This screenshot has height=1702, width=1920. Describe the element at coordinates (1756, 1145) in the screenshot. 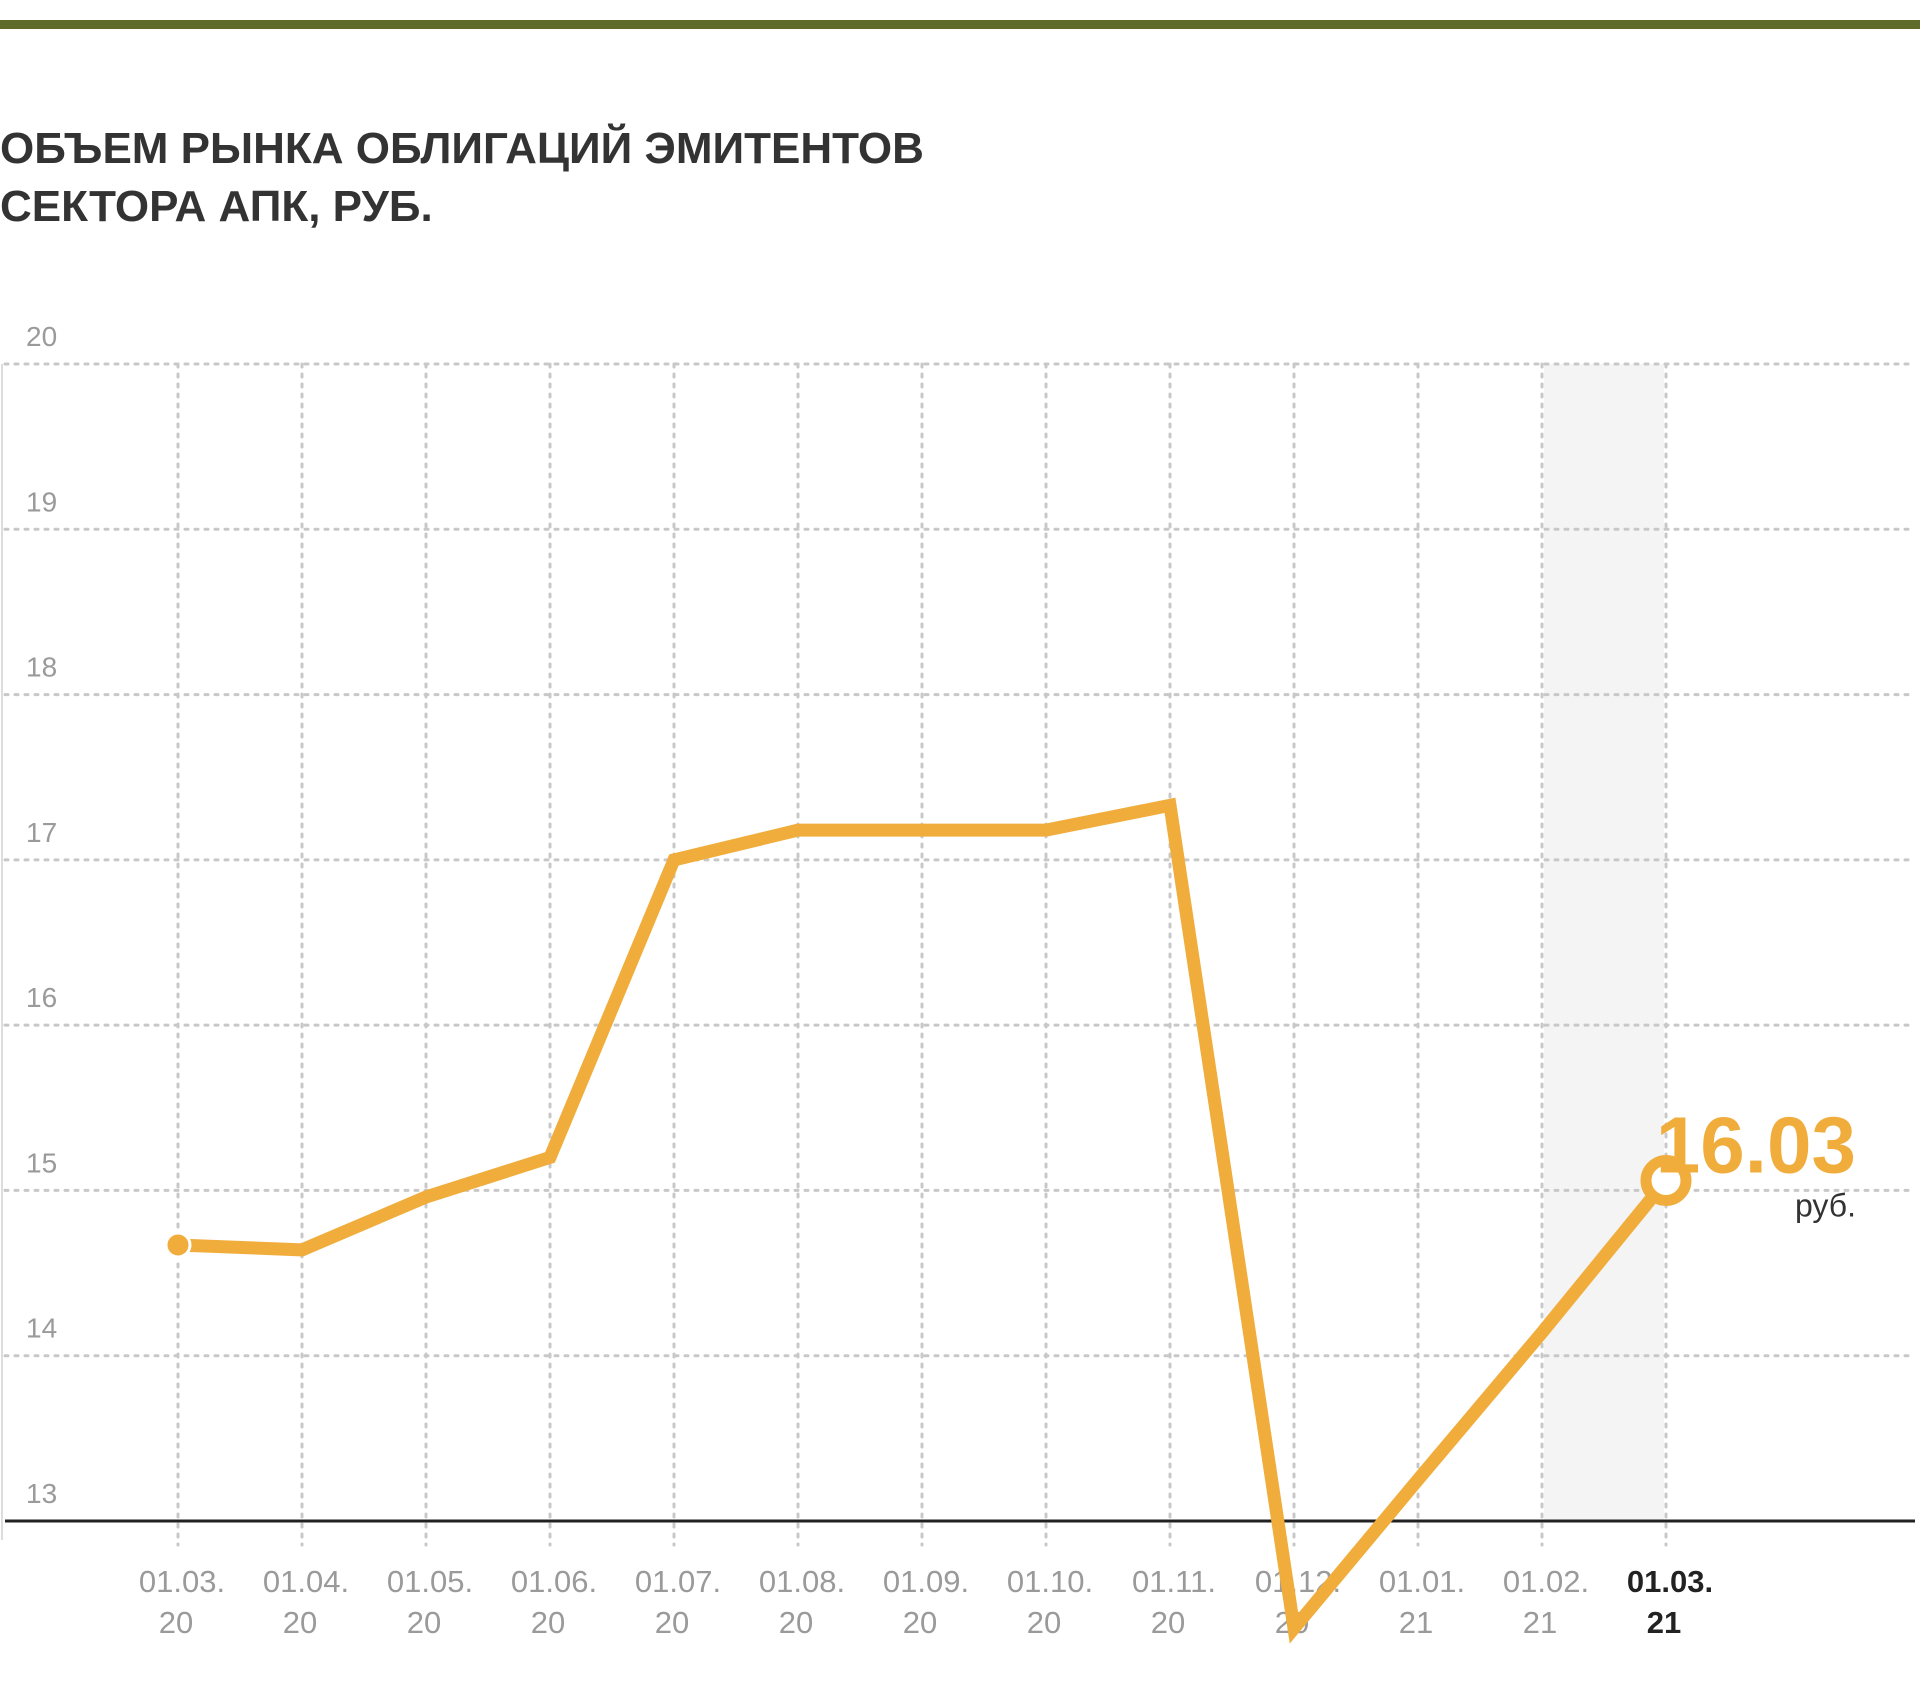

I see `last-value-label: 16.03` at that location.